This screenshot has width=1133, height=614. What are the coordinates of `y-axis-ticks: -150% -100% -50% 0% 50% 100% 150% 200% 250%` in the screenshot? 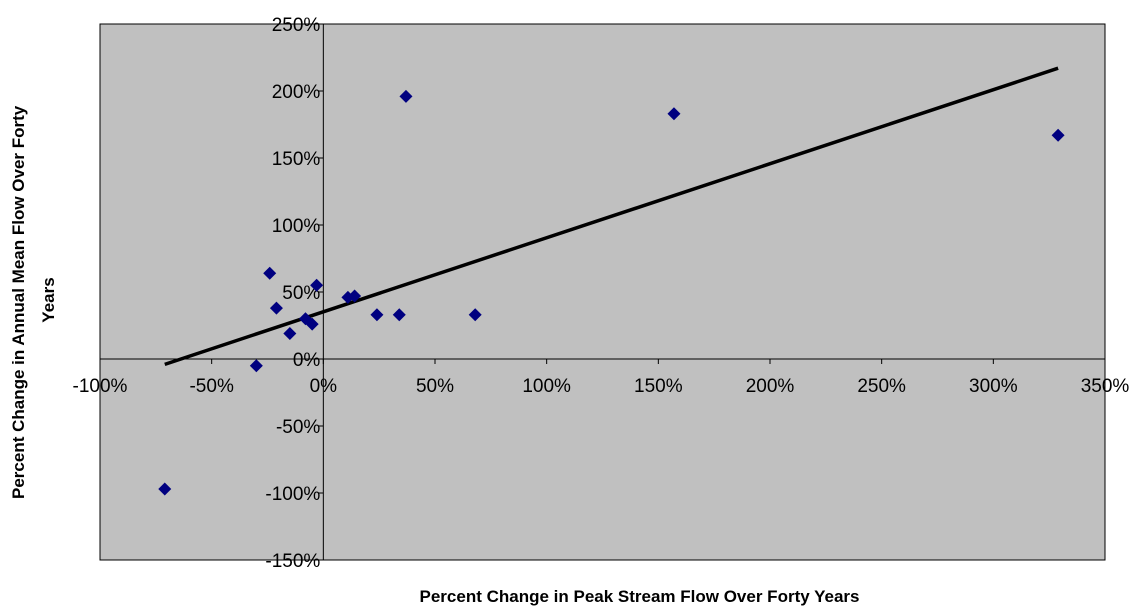 It's located at (294, 293).